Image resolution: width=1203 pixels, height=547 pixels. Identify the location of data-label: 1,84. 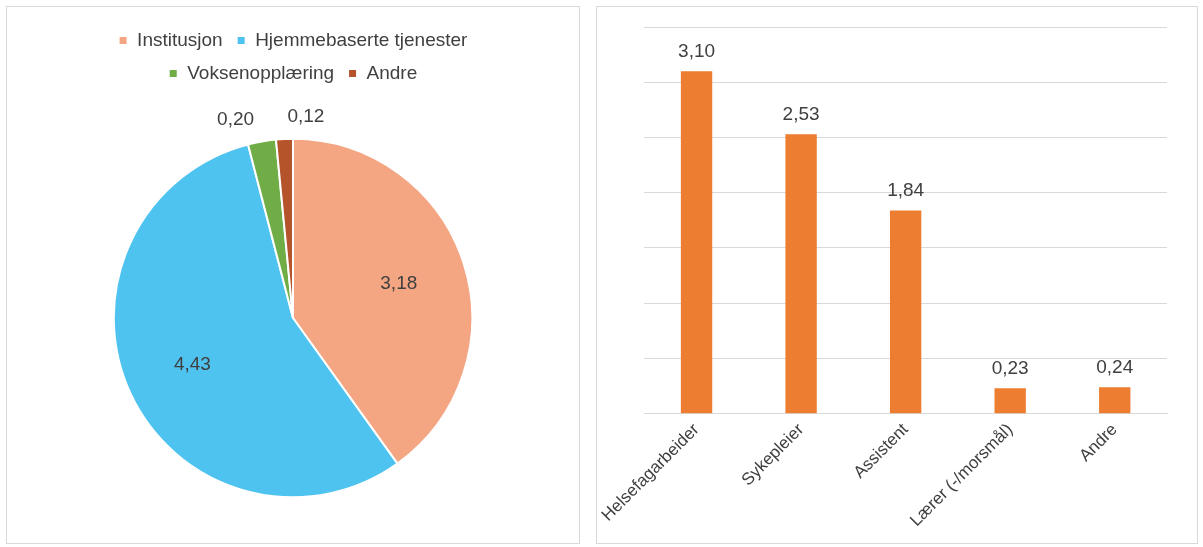
(906, 190).